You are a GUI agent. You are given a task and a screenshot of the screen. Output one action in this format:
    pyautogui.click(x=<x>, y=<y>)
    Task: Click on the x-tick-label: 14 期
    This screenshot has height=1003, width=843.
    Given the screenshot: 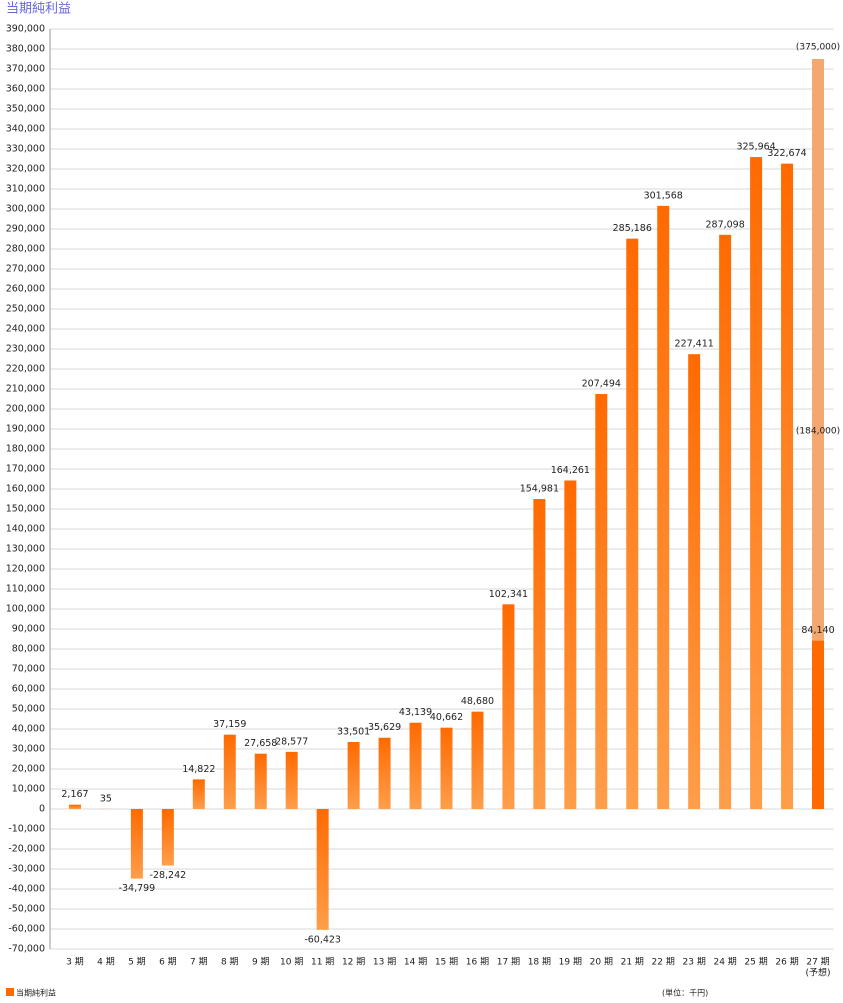 What is the action you would take?
    pyautogui.click(x=415, y=962)
    